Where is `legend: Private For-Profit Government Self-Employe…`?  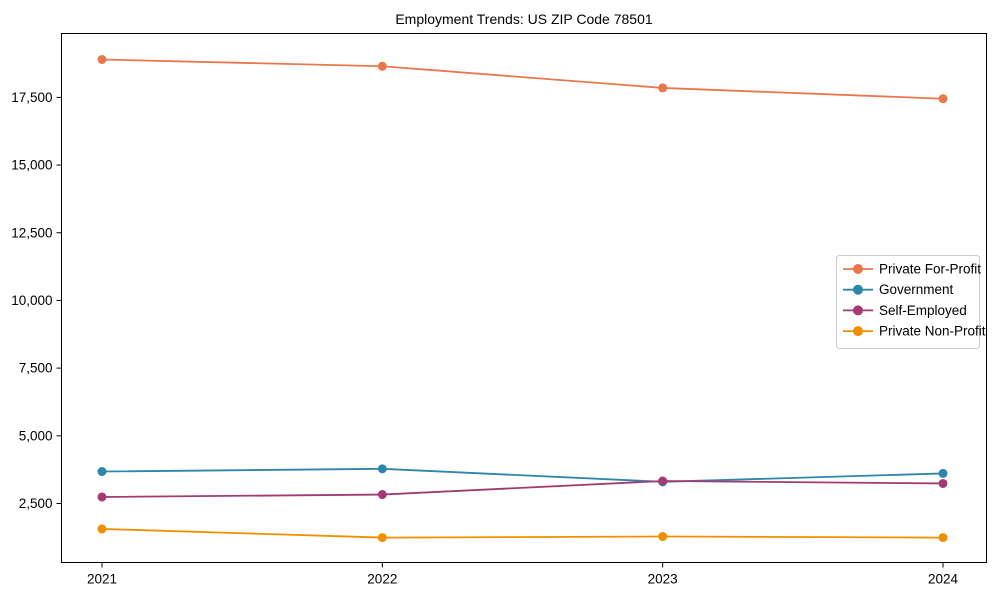 legend: Private For-Profit Government Self-Employe… is located at coordinates (911, 302).